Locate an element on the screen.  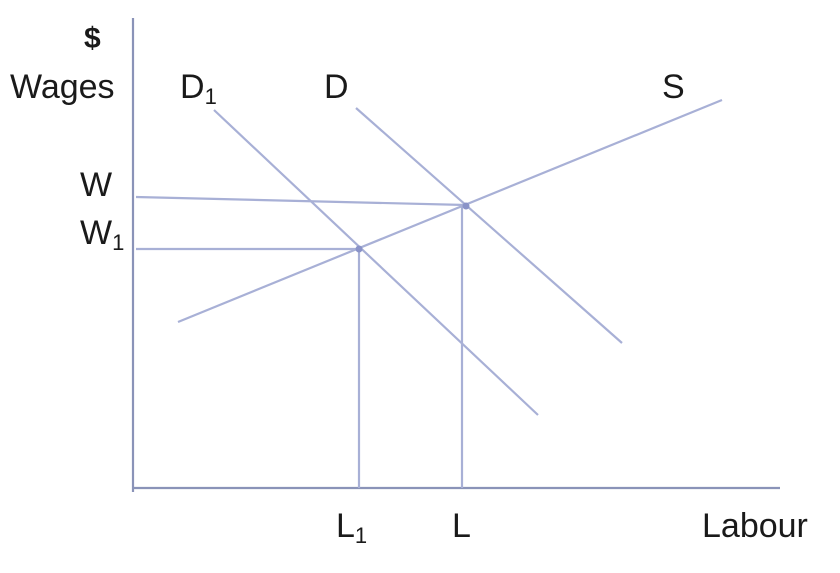
equilibrium-point-d1 is located at coordinates (359, 249).